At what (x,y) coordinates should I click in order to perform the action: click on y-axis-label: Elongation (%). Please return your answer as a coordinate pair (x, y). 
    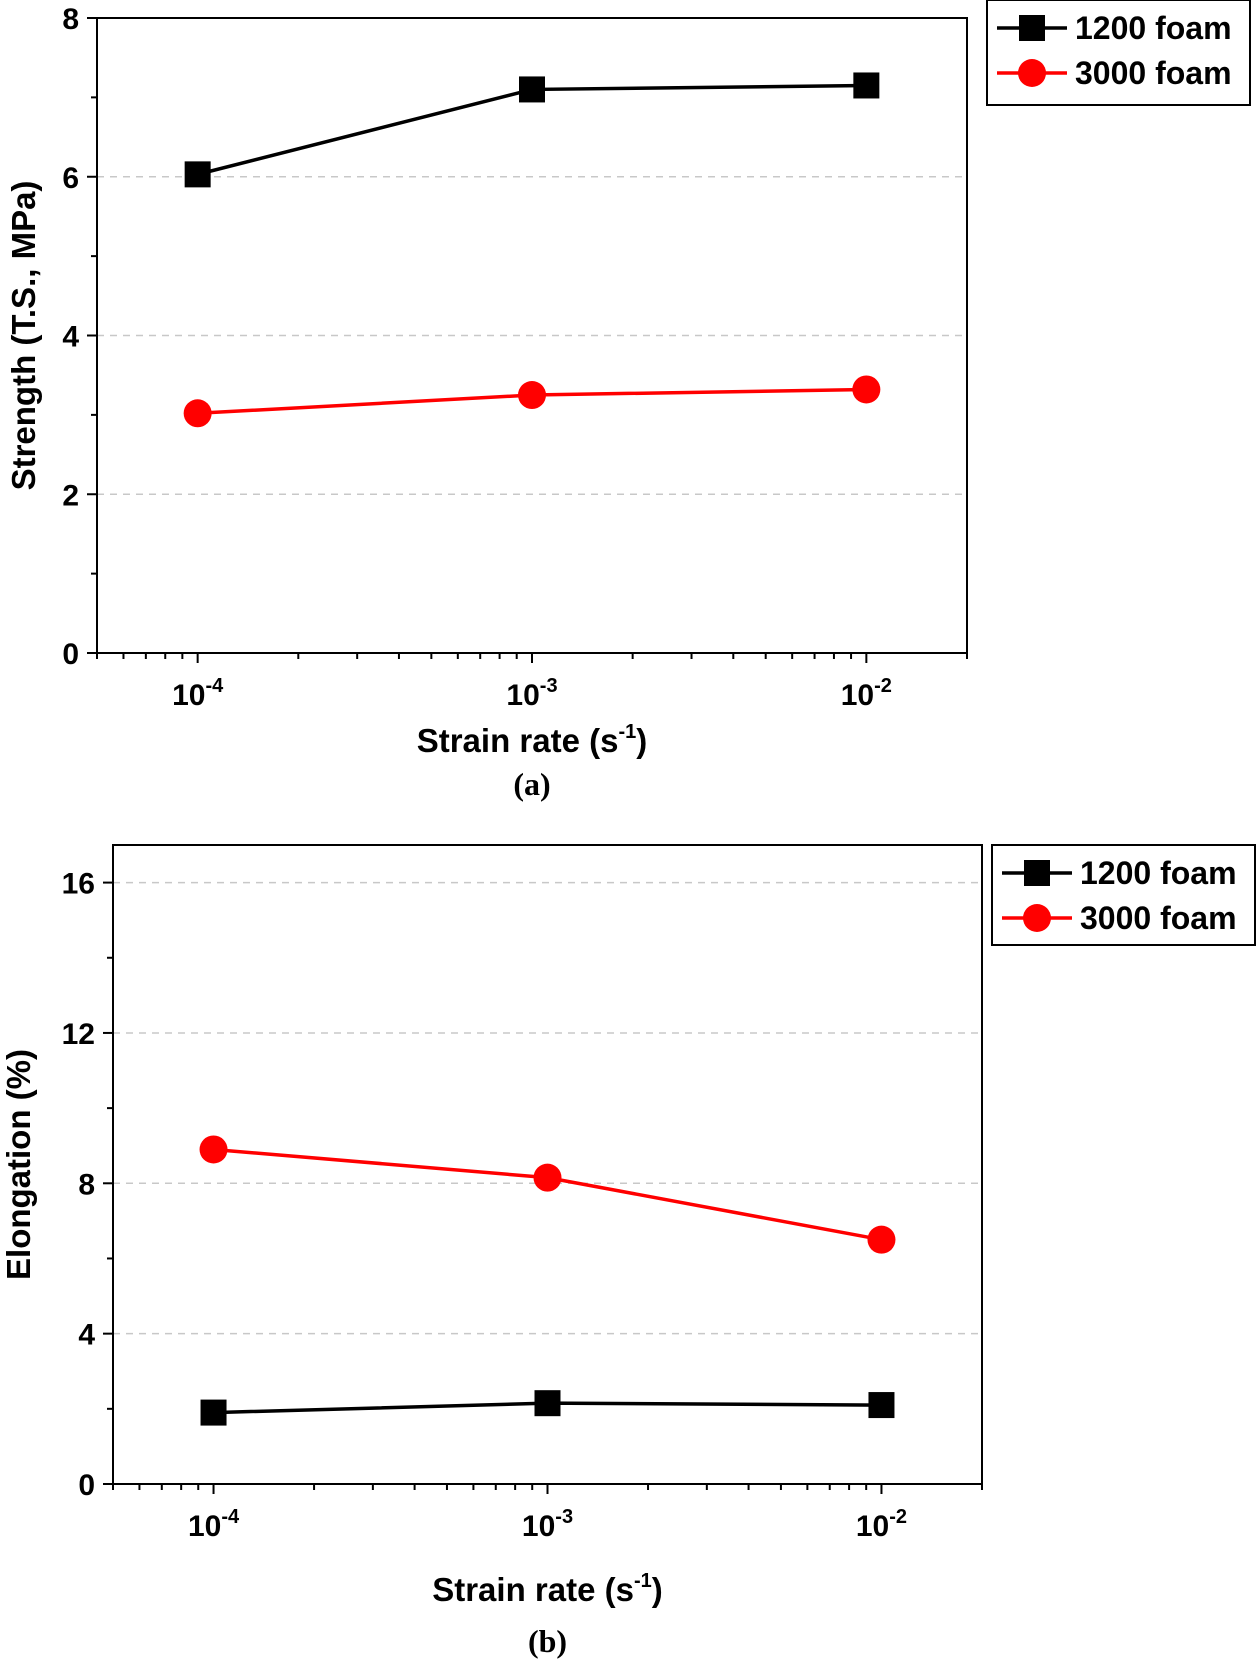
    Looking at the image, I should click on (18, 1164).